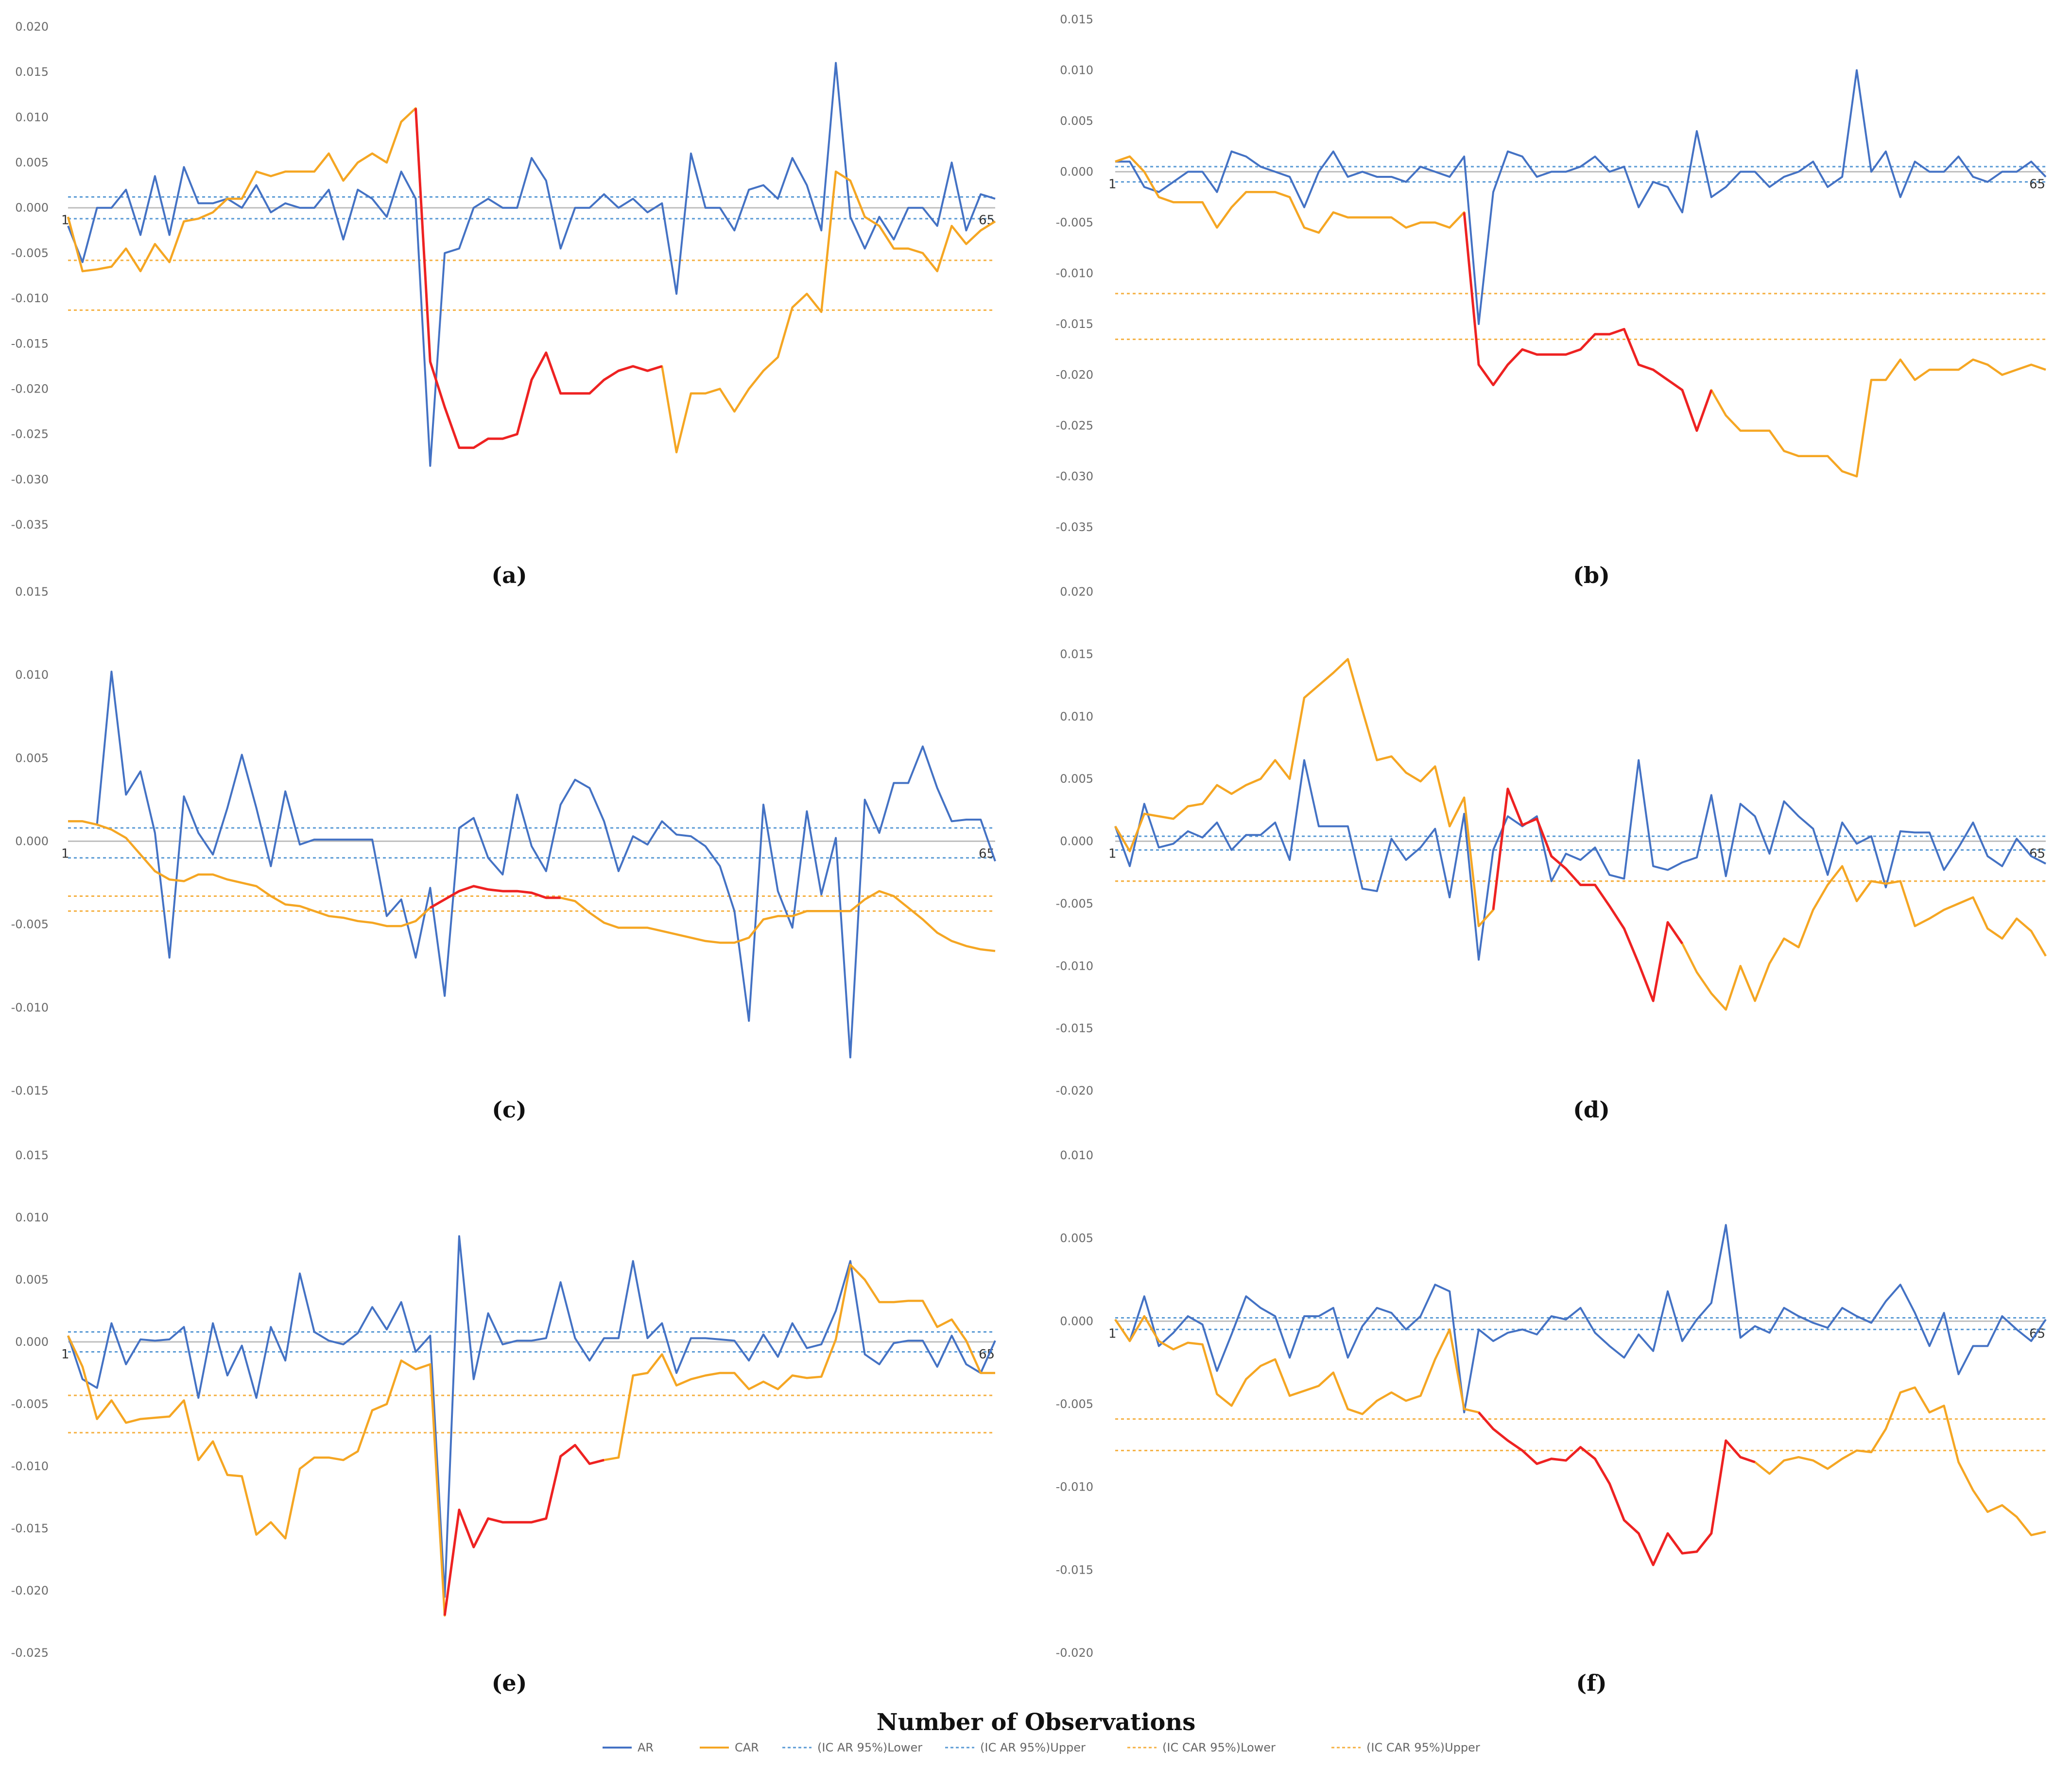  I want to click on legend-label: (IC AR 95%)Upper, so click(1033, 1747).